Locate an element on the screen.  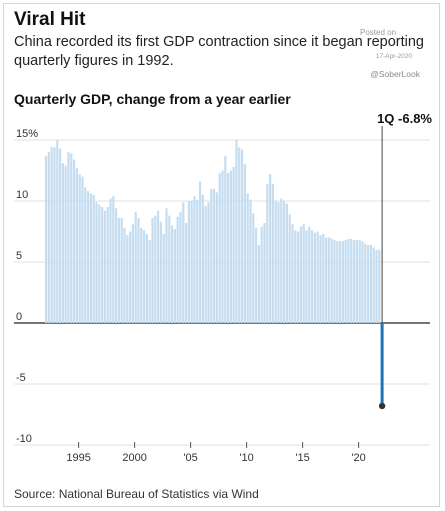
x-tick-label: '10 is located at coordinates (246, 458).